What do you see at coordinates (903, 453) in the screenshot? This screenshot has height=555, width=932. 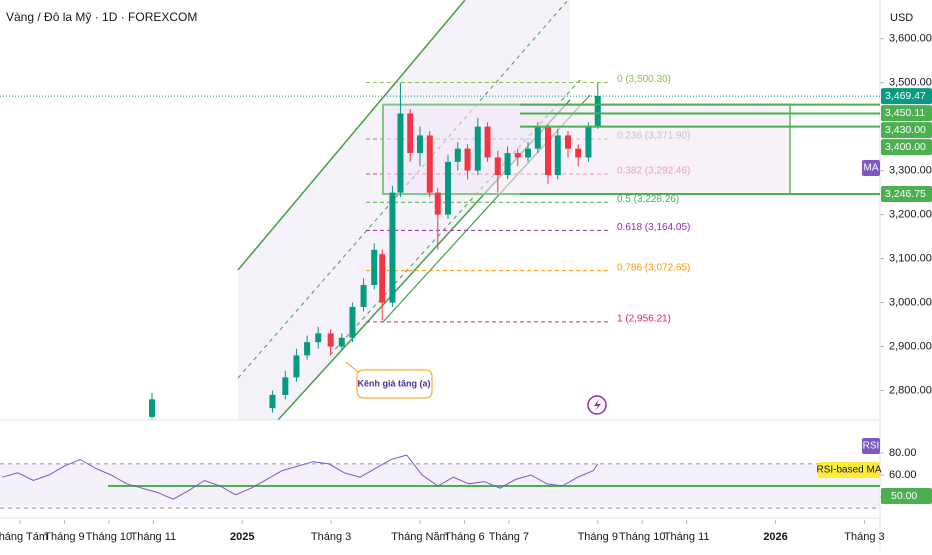 I see `rsi-y-tick-label: 80.00` at bounding box center [903, 453].